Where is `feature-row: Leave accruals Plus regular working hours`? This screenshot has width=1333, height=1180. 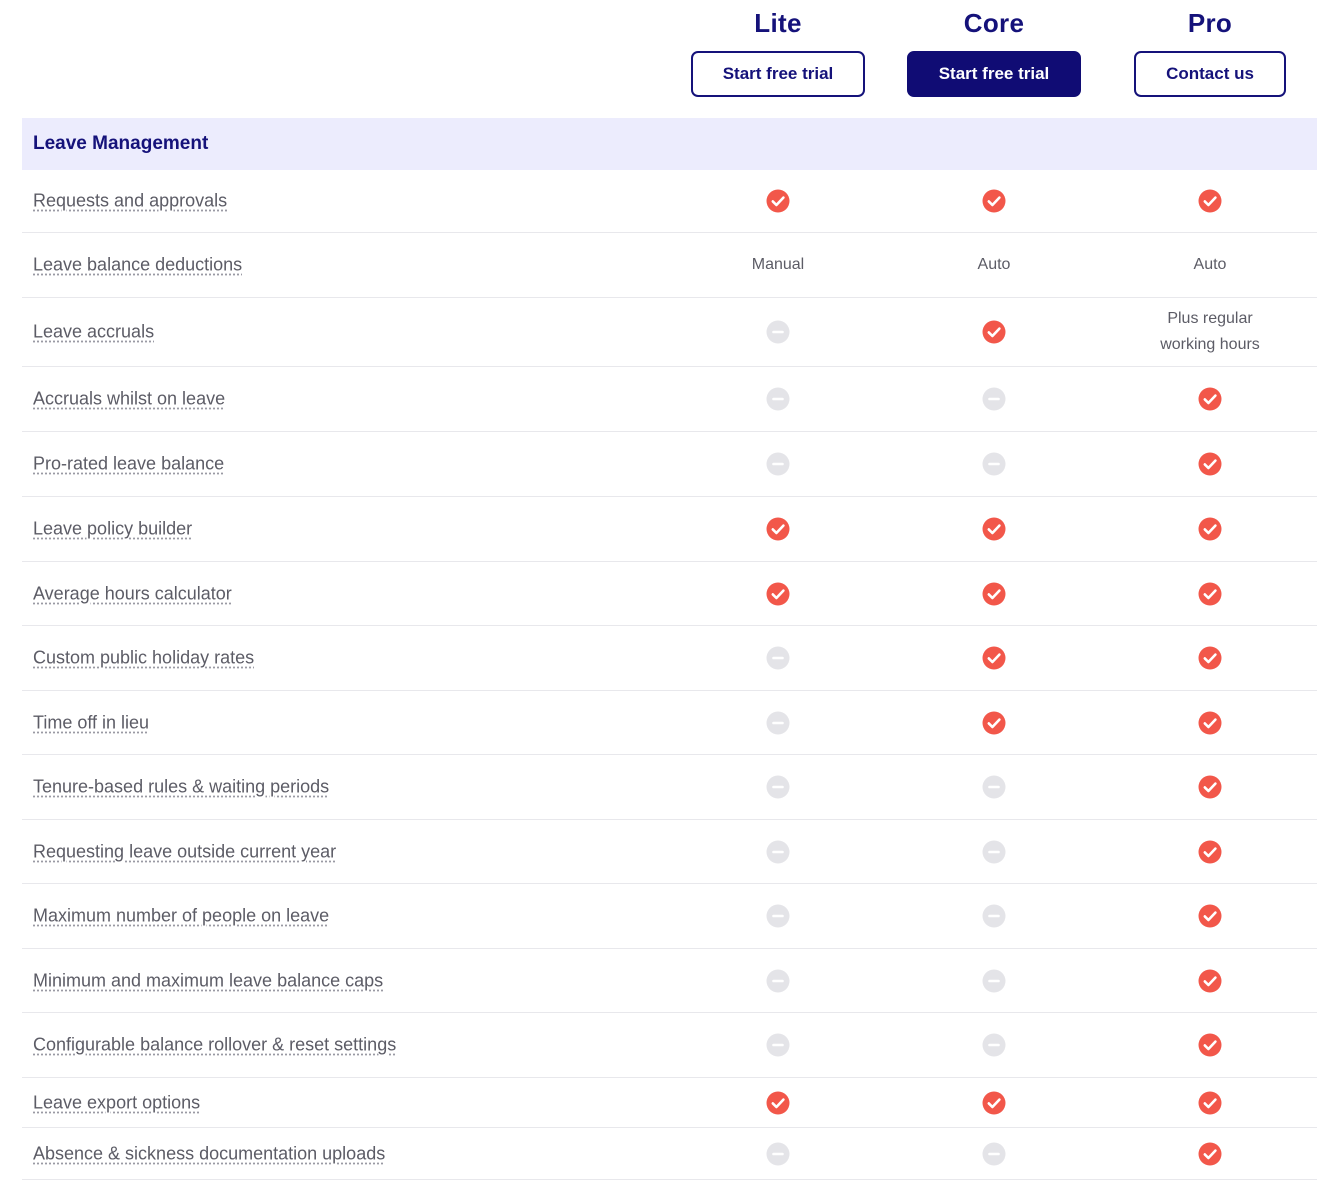 feature-row: Leave accruals Plus regular working hours is located at coordinates (669, 332).